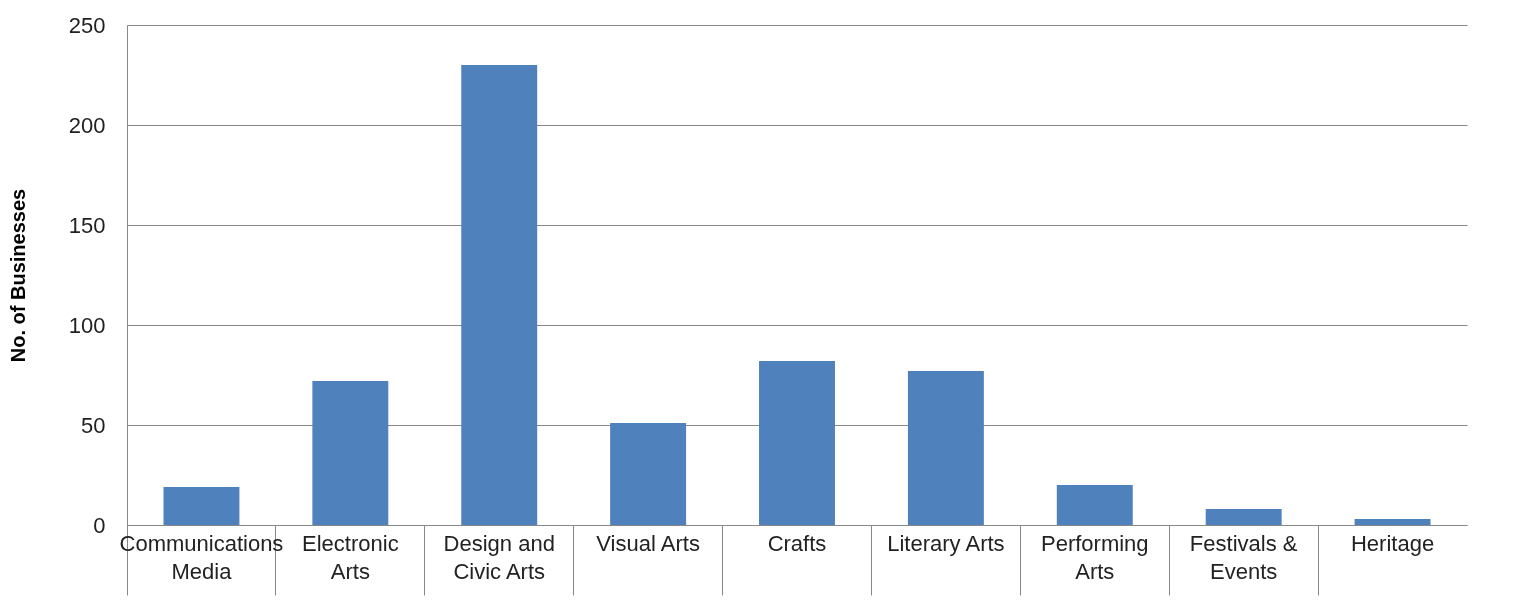  I want to click on x-tick-label: Visual Arts, so click(648, 543).